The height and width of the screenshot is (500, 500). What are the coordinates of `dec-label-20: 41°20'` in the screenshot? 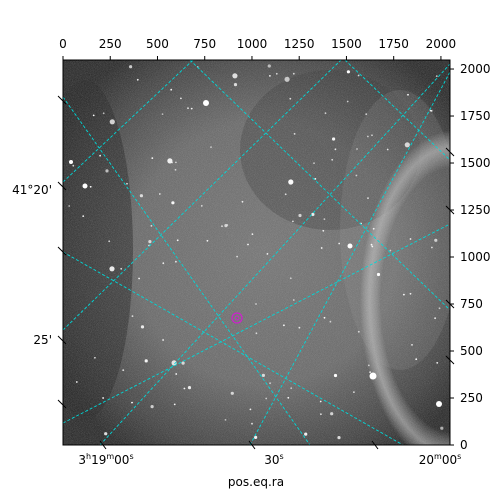 It's located at (32, 190).